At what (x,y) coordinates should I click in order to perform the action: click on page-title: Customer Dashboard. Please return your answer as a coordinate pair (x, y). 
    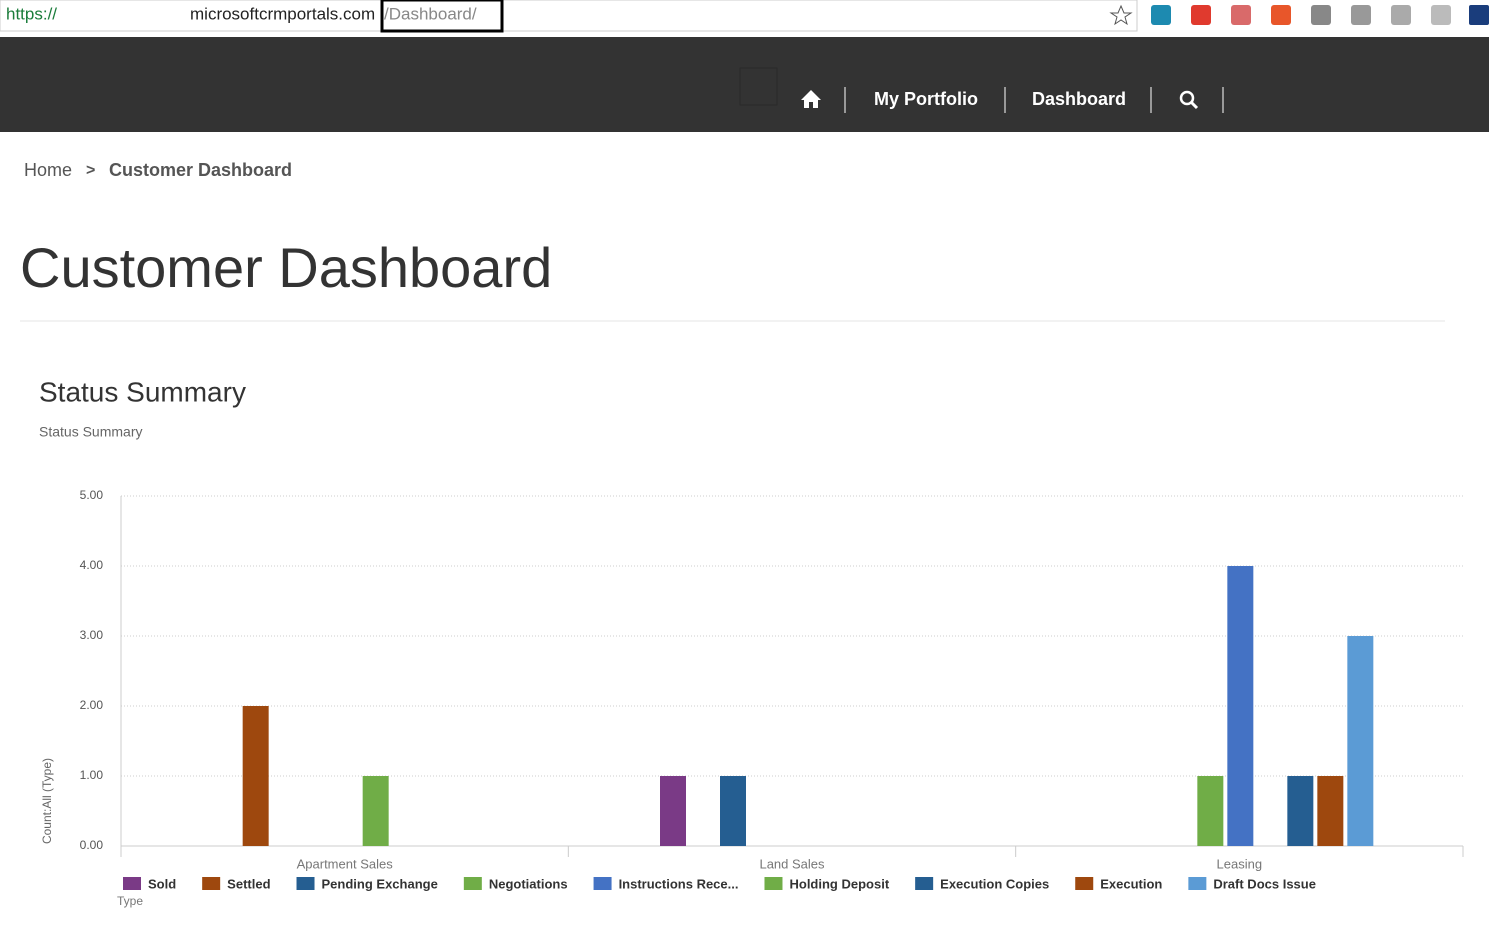
    Looking at the image, I should click on (286, 267).